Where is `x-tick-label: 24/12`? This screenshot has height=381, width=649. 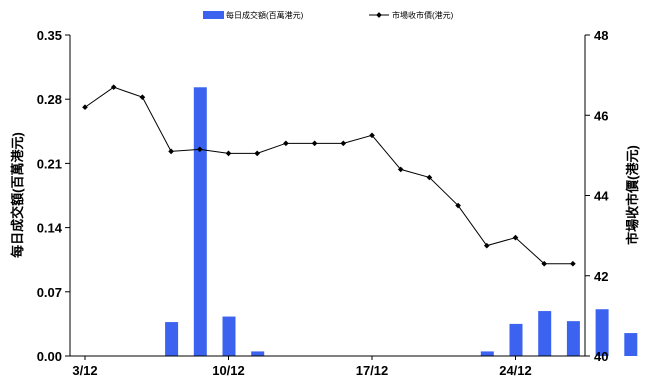 x-tick-label: 24/12 is located at coordinates (515, 370).